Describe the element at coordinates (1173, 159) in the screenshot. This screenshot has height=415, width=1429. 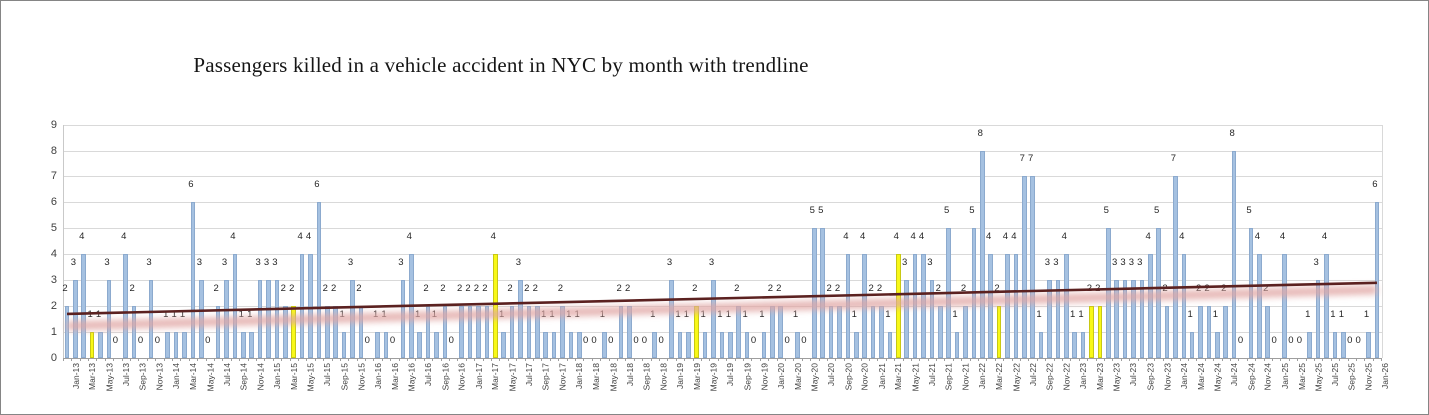
I see `bar-value-label: 7` at that location.